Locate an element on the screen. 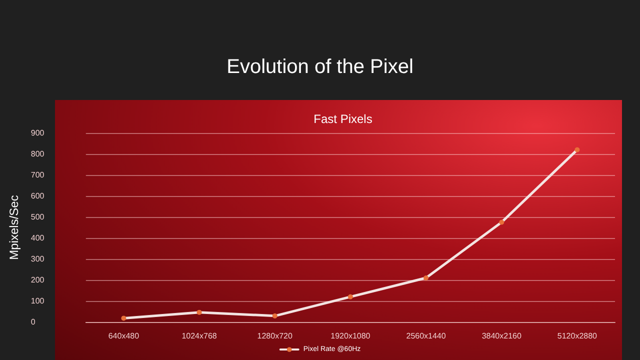 The height and width of the screenshot is (360, 640). y-tick-label: 500 is located at coordinates (37, 217).